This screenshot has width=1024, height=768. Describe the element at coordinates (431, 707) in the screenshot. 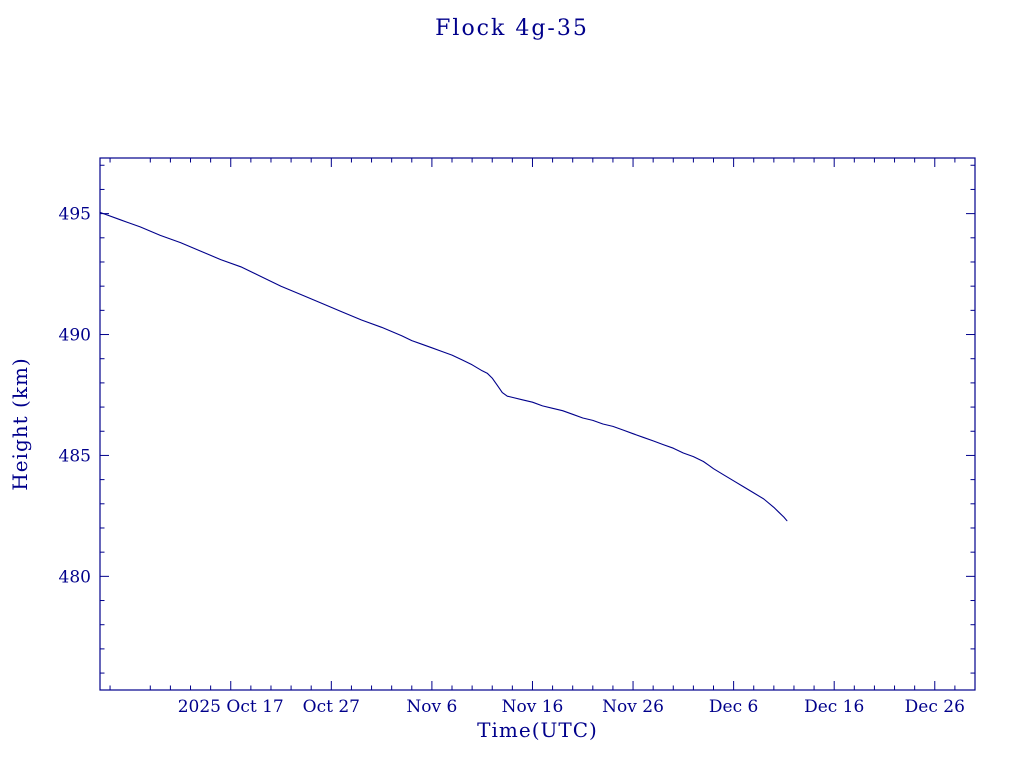

I see `x-tick-label: Nov 6` at that location.